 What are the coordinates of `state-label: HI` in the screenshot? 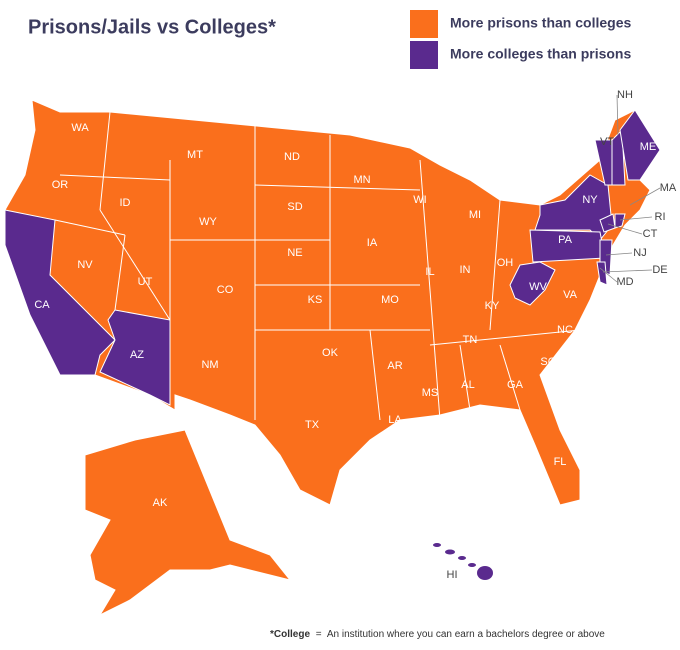 It's located at (452, 575).